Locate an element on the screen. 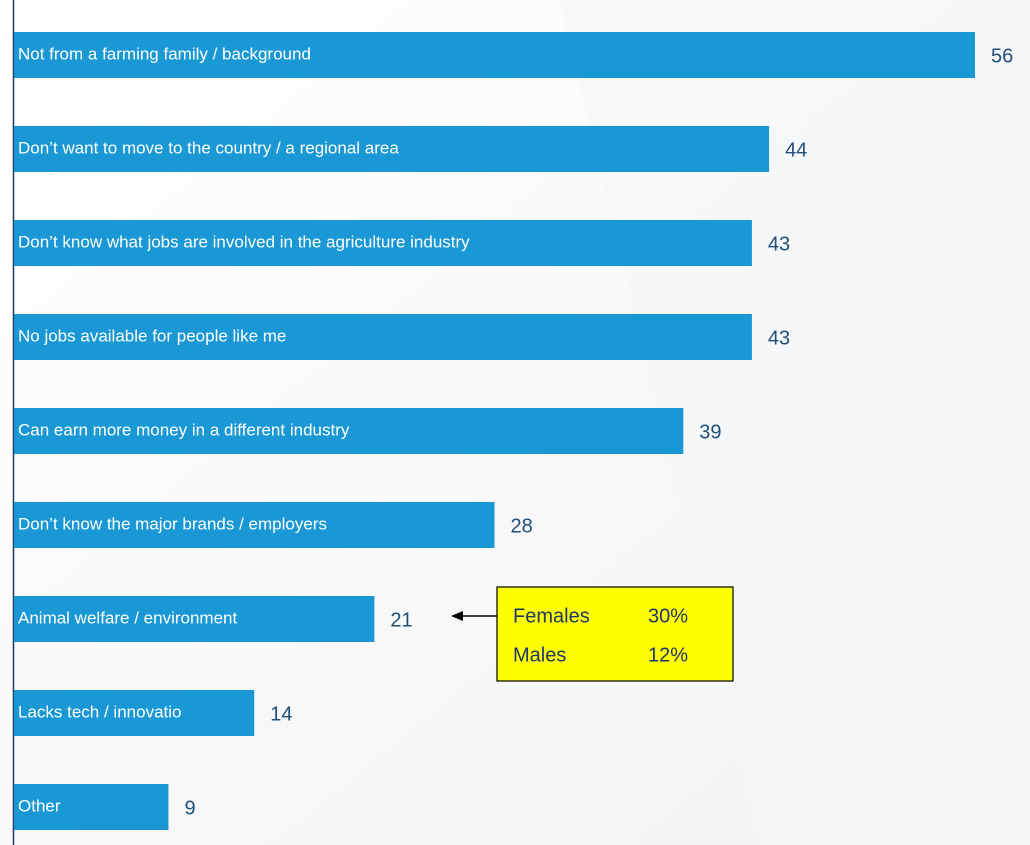 The image size is (1030, 845). value-label: 39 is located at coordinates (710, 432).